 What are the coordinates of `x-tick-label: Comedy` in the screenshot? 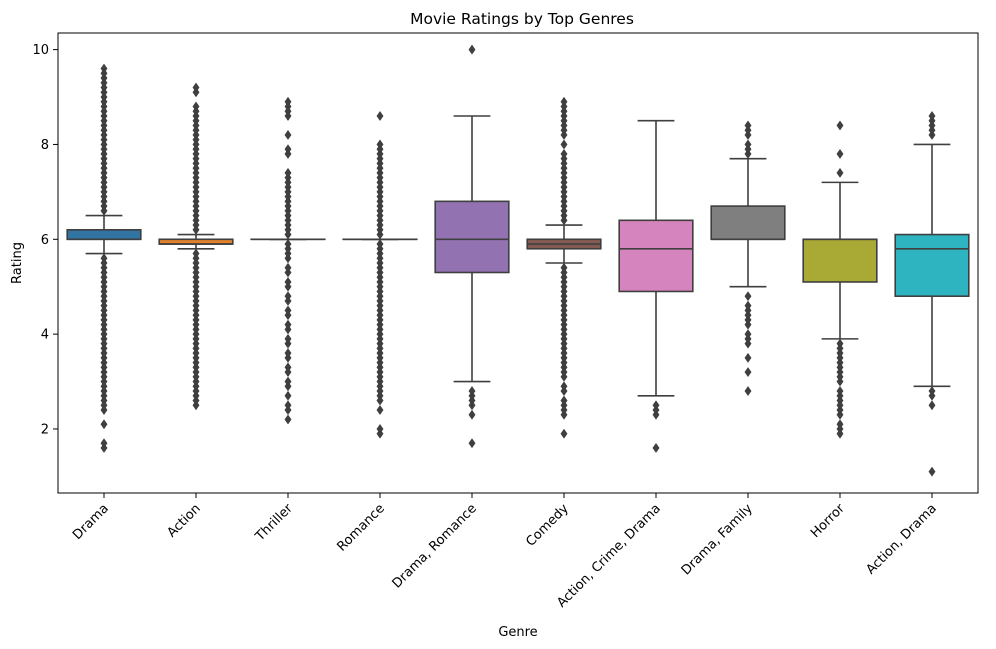 It's located at (547, 525).